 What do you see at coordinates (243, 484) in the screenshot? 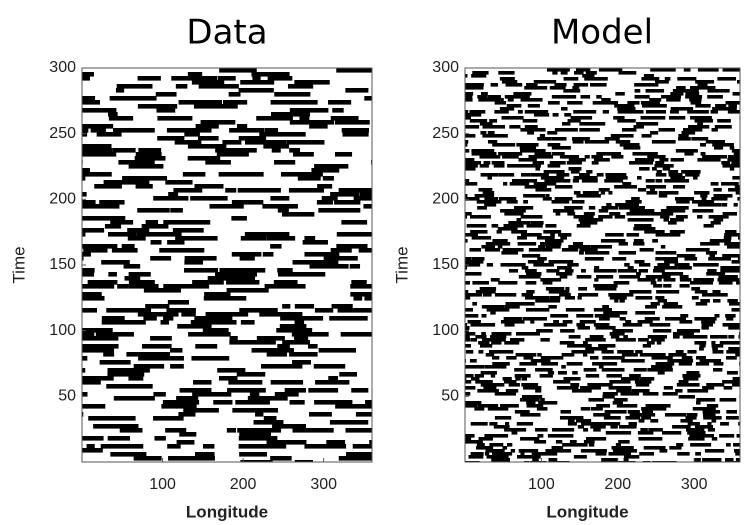
I see `x-tick-label: 200` at bounding box center [243, 484].